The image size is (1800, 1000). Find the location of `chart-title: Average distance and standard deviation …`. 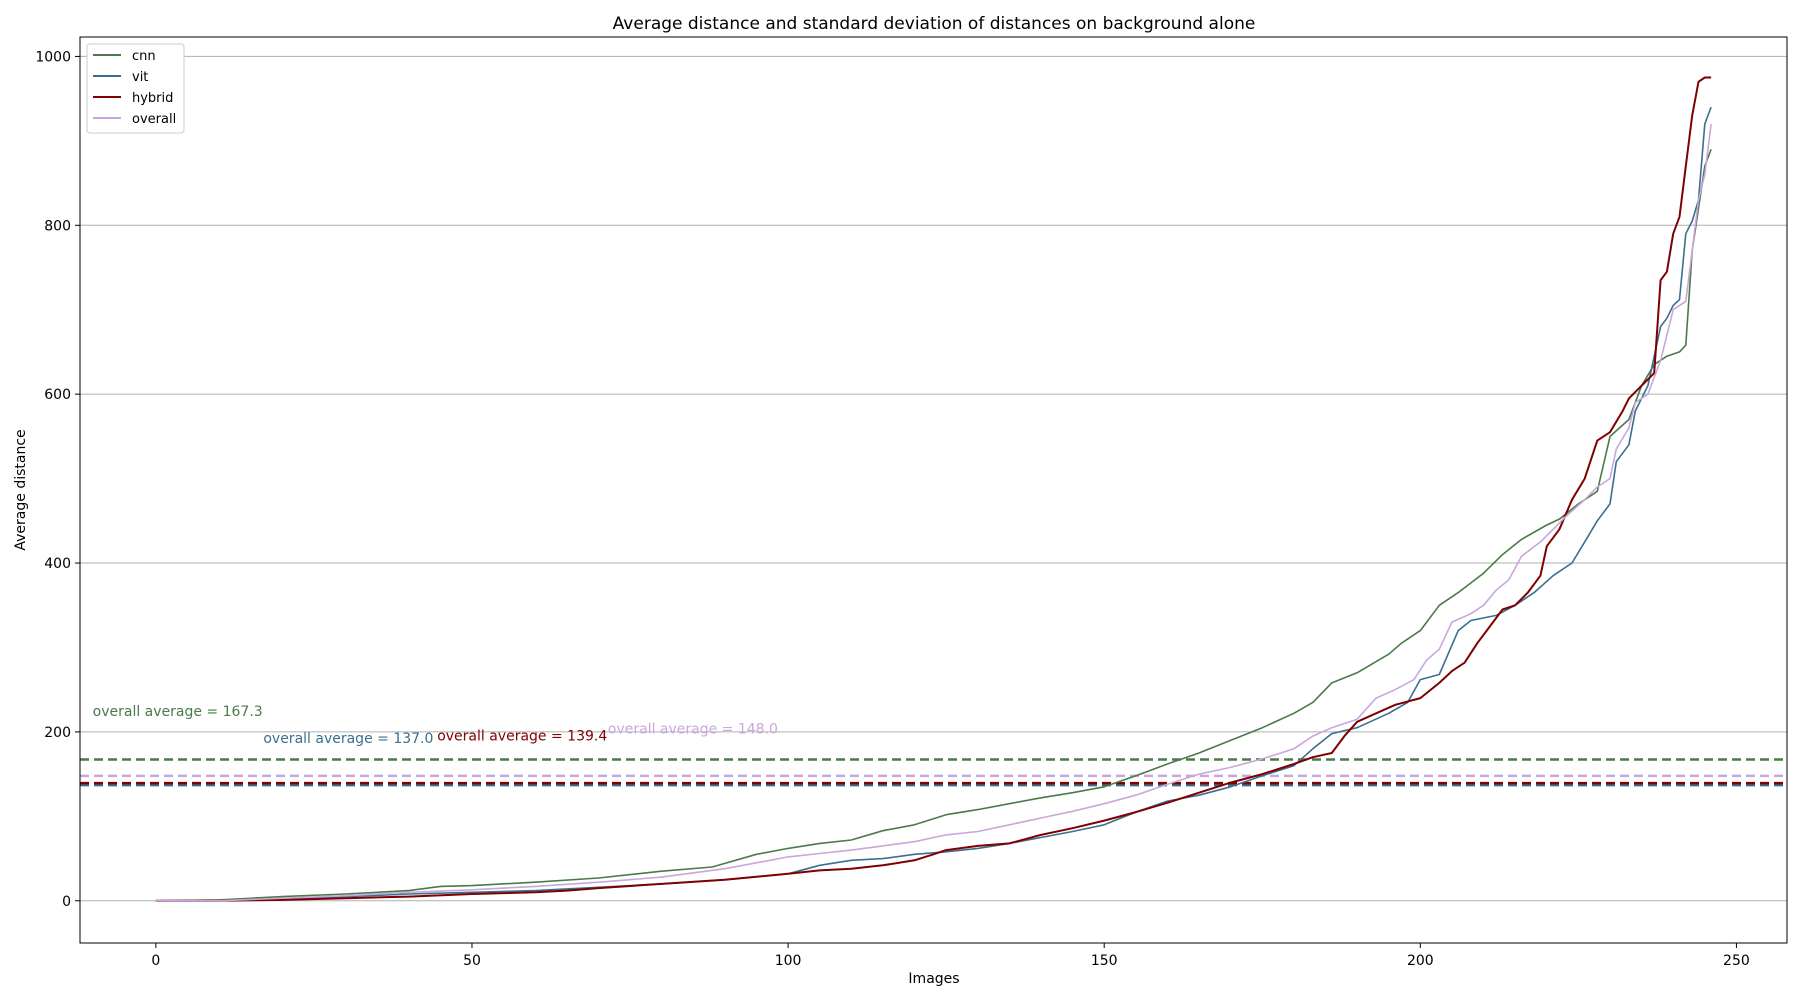

chart-title: Average distance and standard deviation … is located at coordinates (934, 24).